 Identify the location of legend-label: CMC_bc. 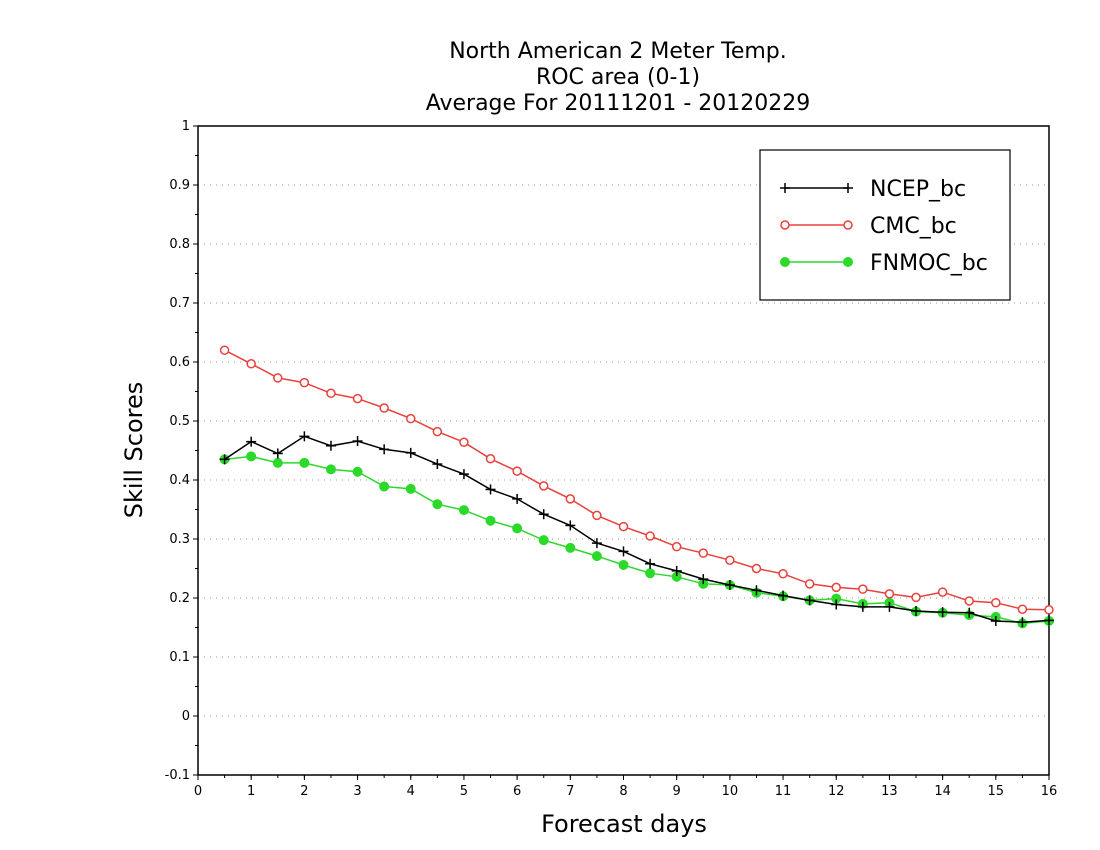
(913, 226).